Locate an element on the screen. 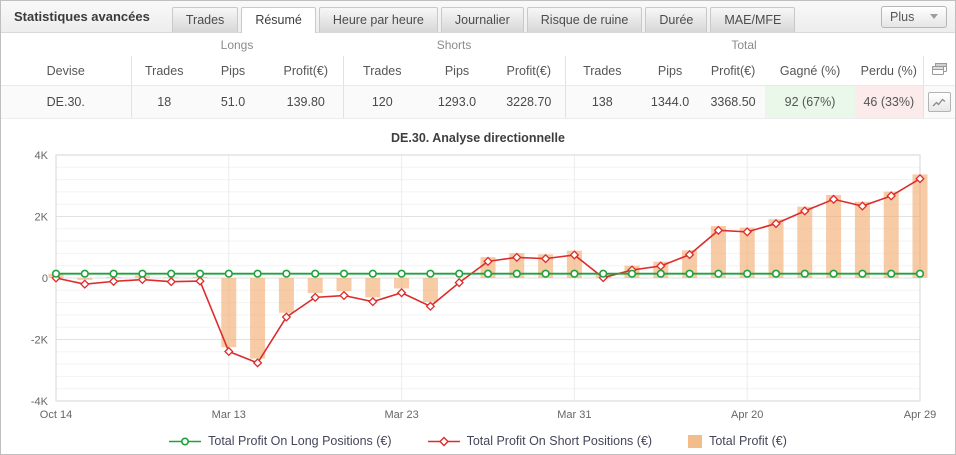 Image resolution: width=956 pixels, height=455 pixels. group-total: Total is located at coordinates (744, 44).